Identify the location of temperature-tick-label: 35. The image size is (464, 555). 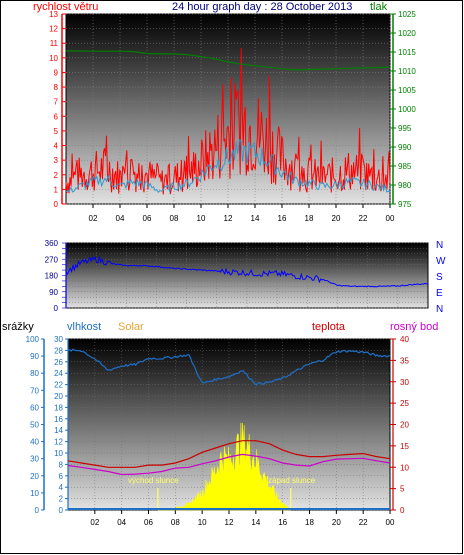
(404, 360).